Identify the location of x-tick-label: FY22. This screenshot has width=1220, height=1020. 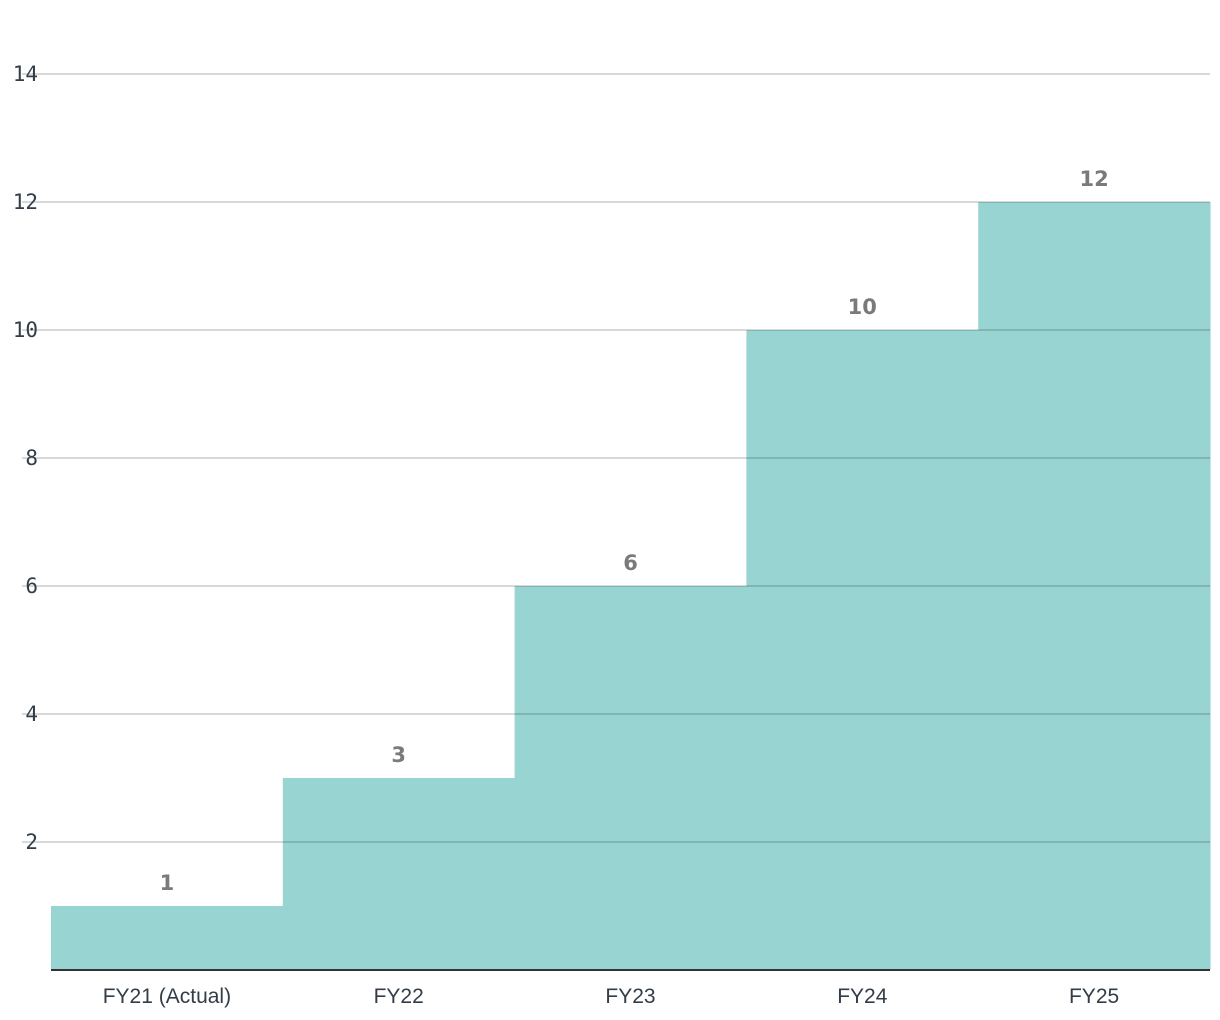
(399, 996).